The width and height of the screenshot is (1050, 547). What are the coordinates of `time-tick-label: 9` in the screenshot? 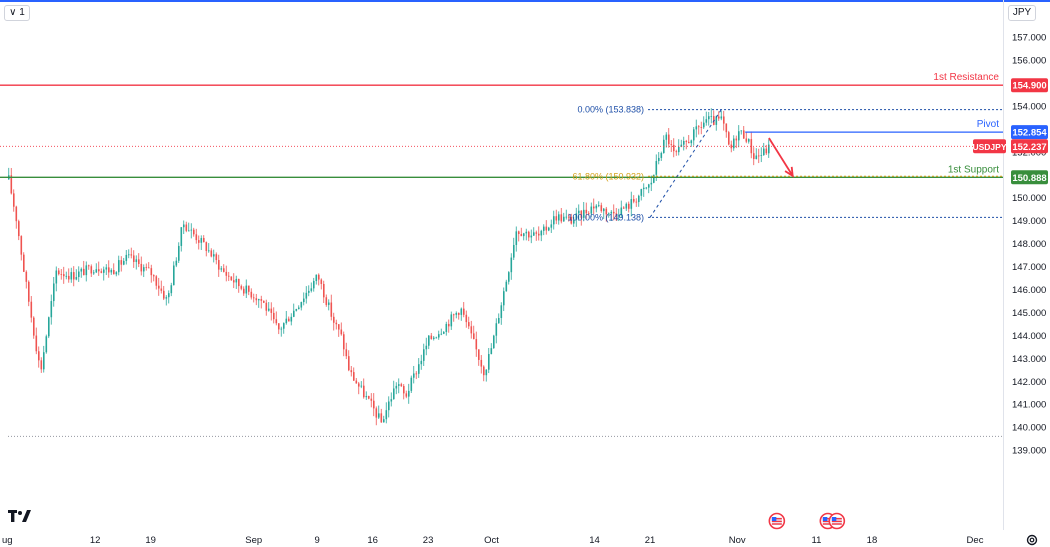 It's located at (316, 540).